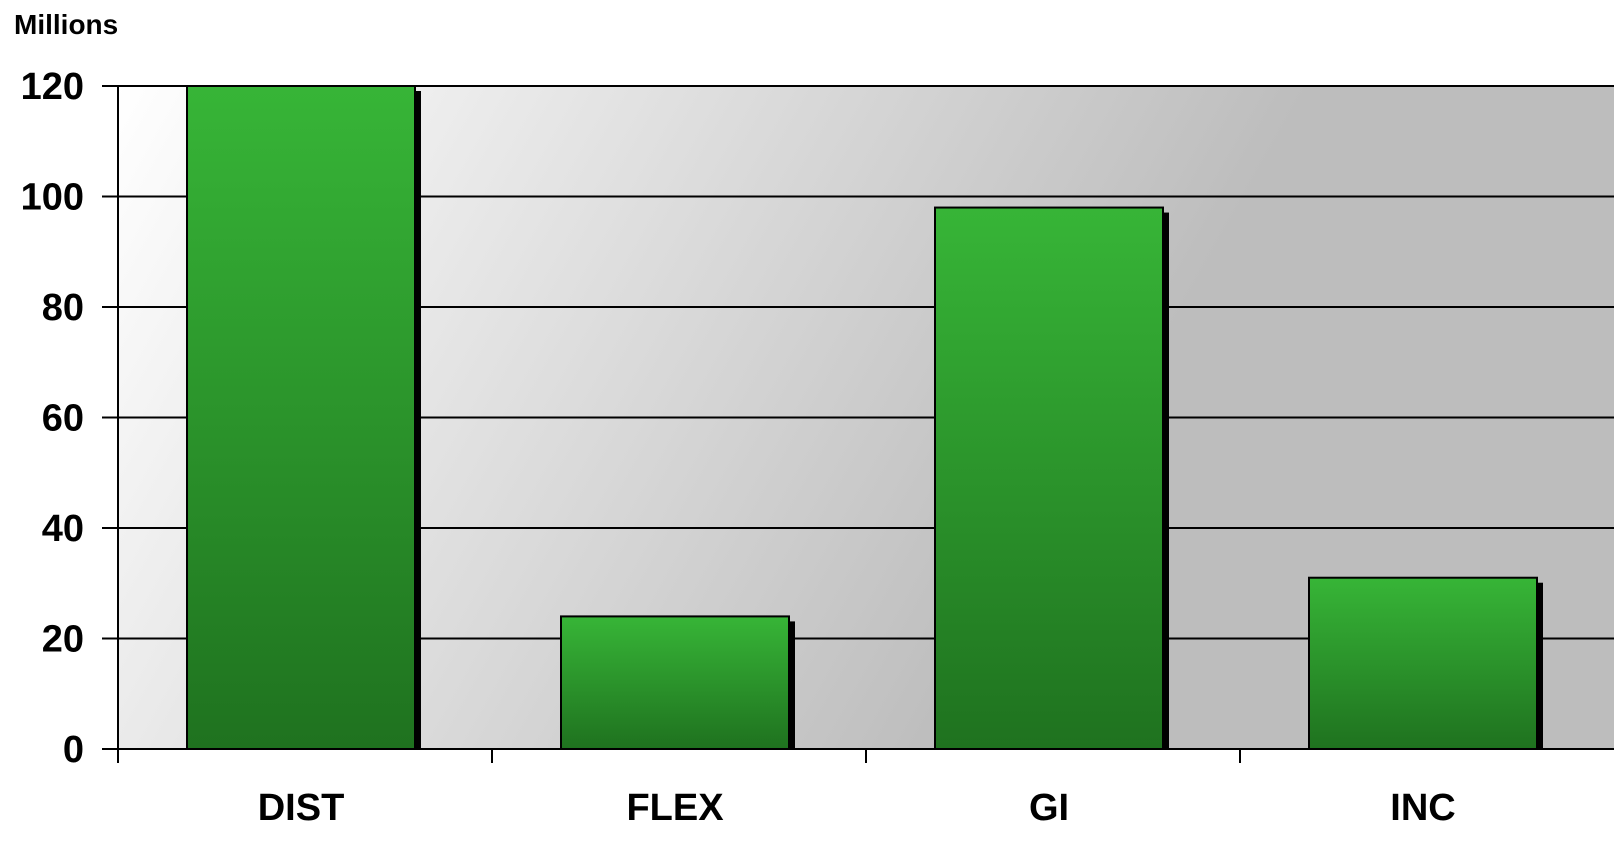 This screenshot has width=1614, height=857. I want to click on bar-gi, so click(1049, 478).